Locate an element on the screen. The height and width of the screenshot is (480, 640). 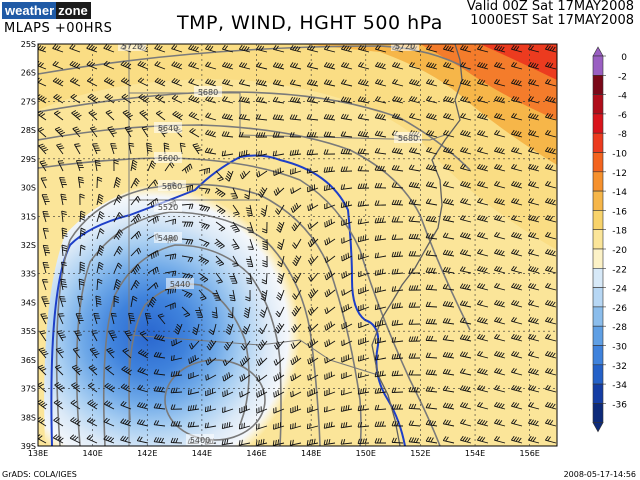
colorbar-label: -28 is located at coordinates (619, 328).